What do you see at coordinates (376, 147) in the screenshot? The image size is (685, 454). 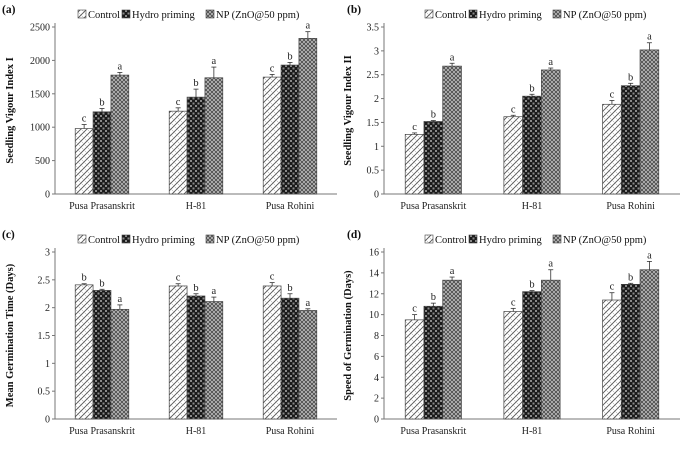 I see `y-tick-label: 1` at bounding box center [376, 147].